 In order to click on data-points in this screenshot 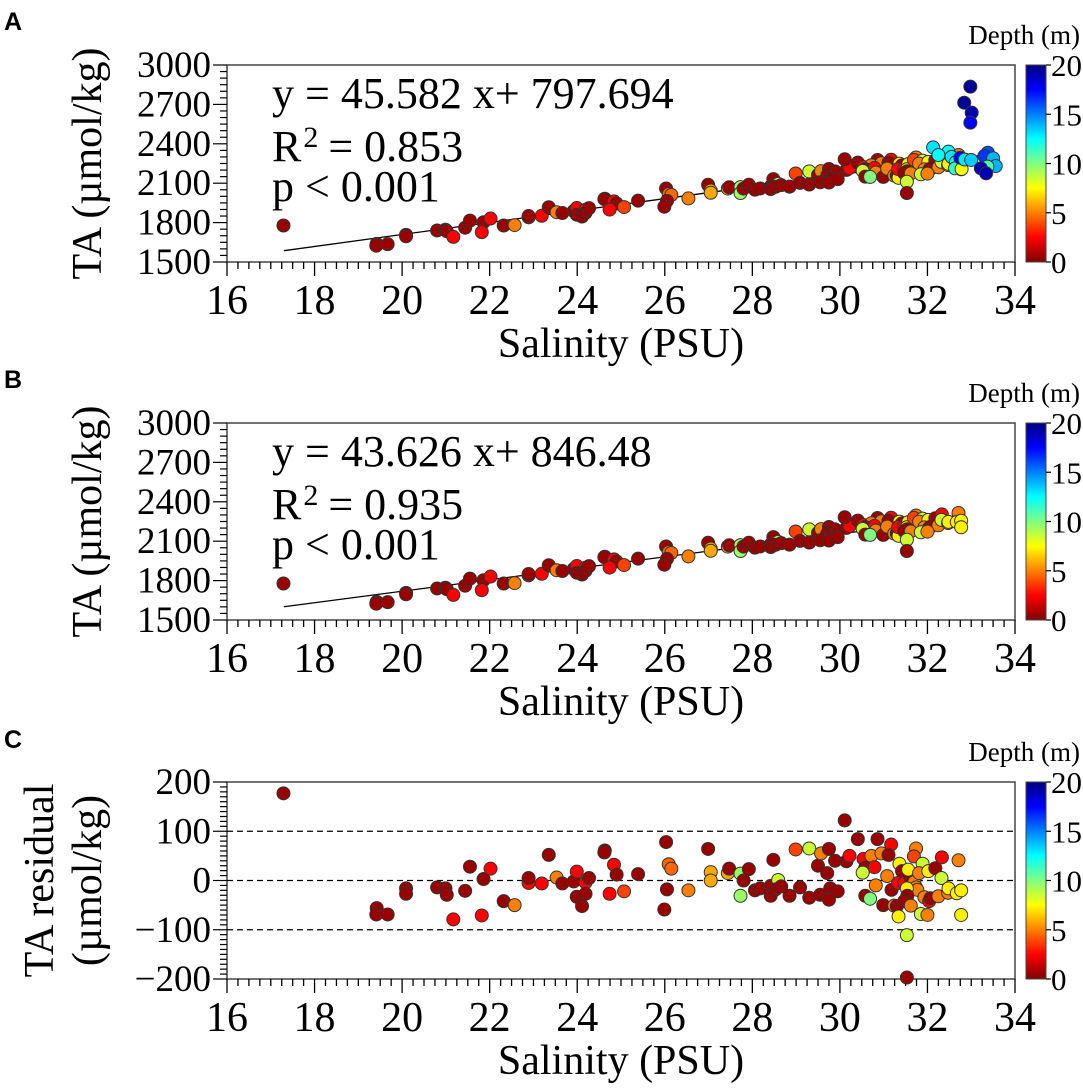, I will do `click(639, 166)`.